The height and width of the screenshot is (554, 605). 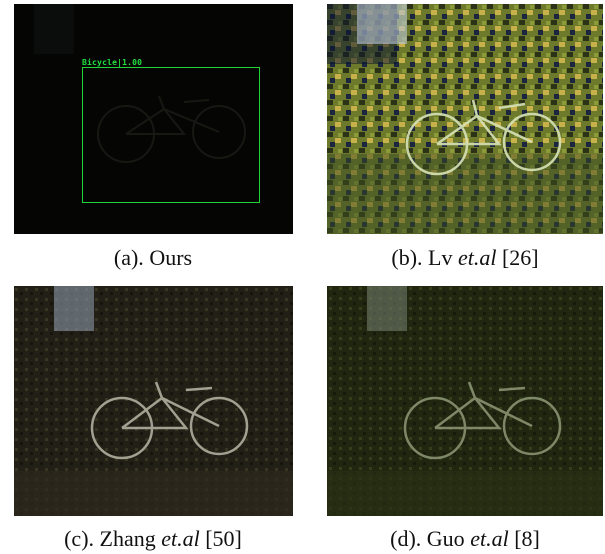 I want to click on caption-d-prefix: (d). Guo, so click(x=430, y=538).